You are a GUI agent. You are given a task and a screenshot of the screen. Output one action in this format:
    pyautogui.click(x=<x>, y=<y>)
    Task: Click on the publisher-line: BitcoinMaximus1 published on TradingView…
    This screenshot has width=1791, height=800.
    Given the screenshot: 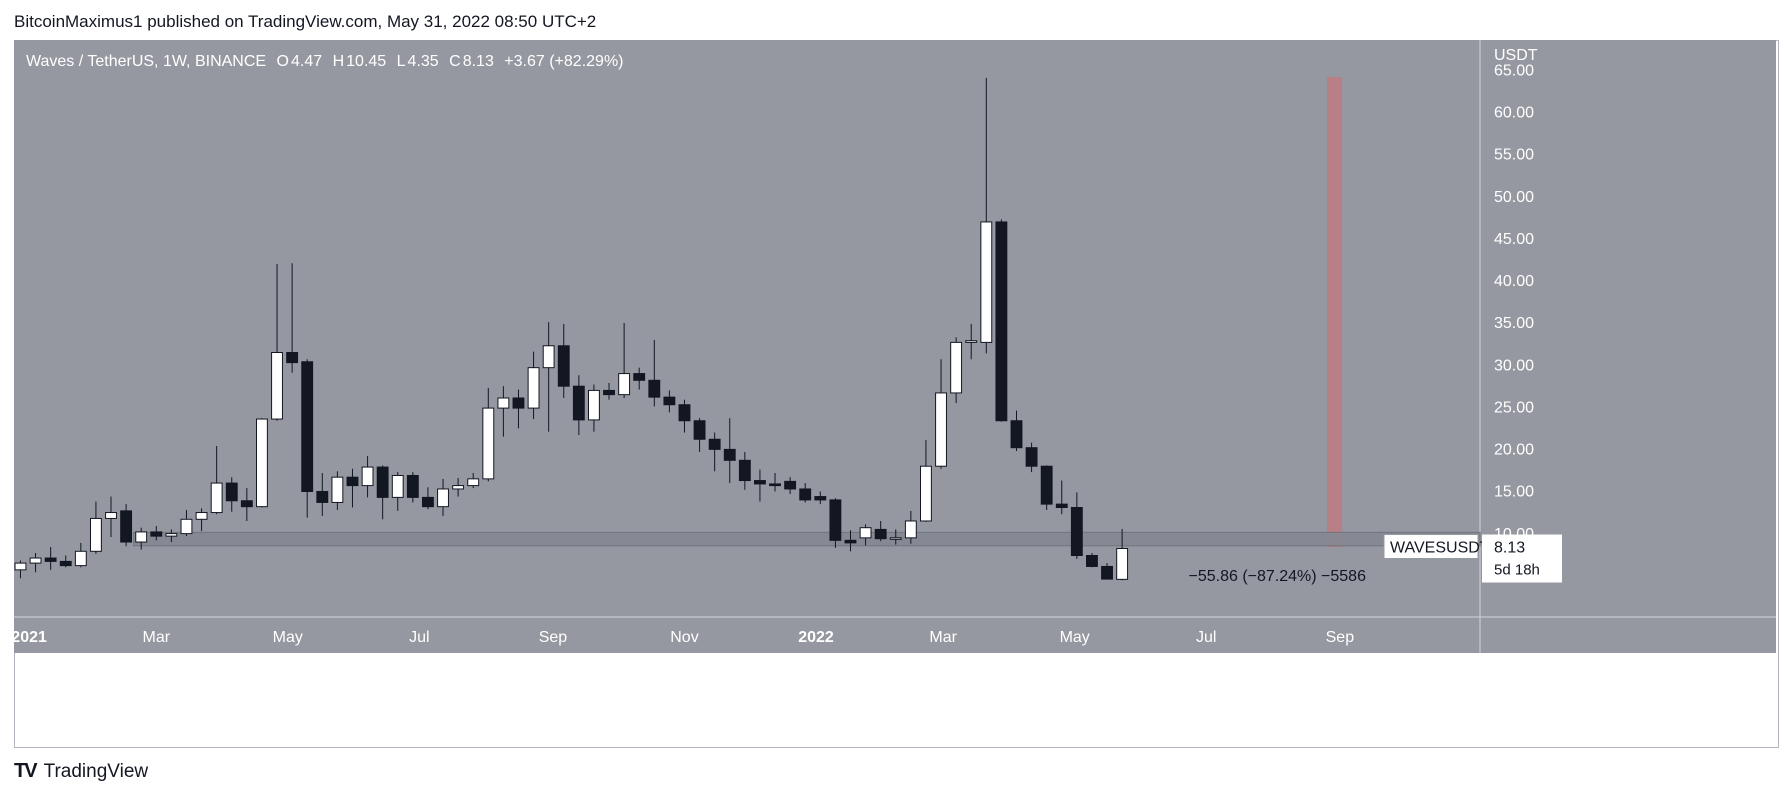 What is the action you would take?
    pyautogui.click(x=305, y=21)
    